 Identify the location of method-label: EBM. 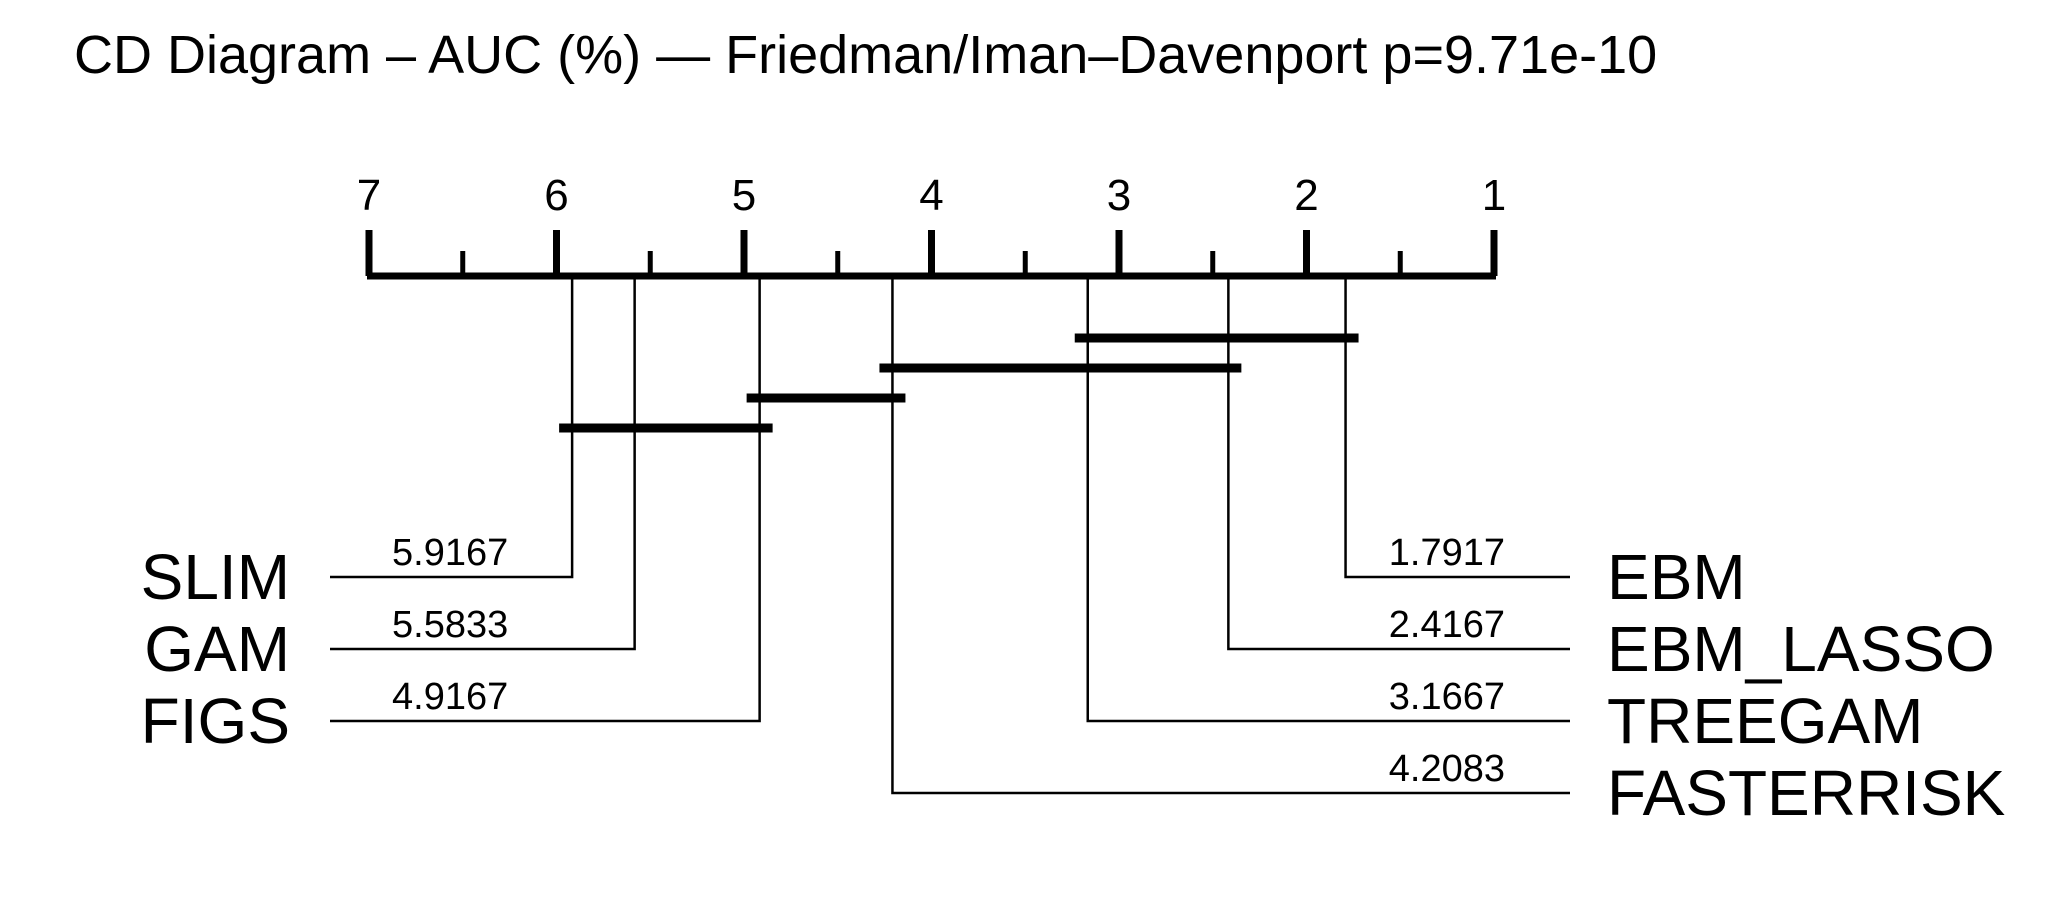
(1676, 577).